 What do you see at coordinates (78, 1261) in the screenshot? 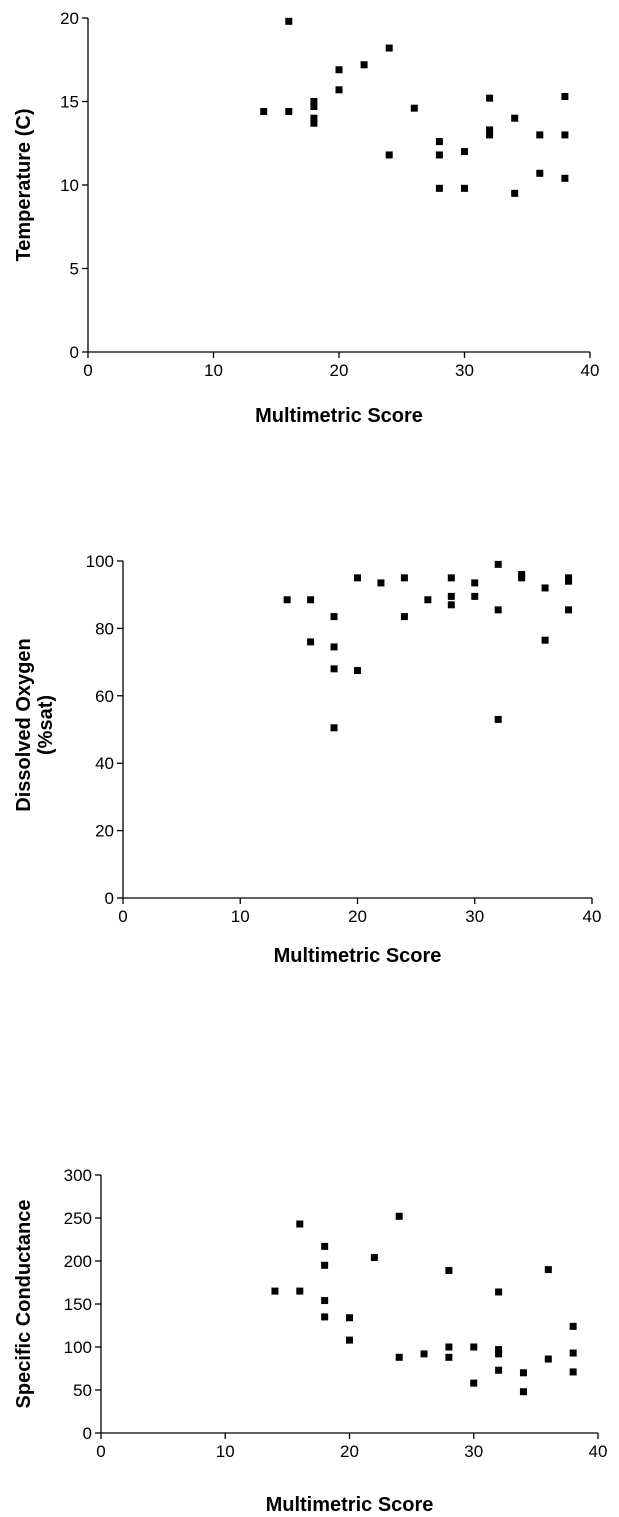
I see `y-tick-label: 200` at bounding box center [78, 1261].